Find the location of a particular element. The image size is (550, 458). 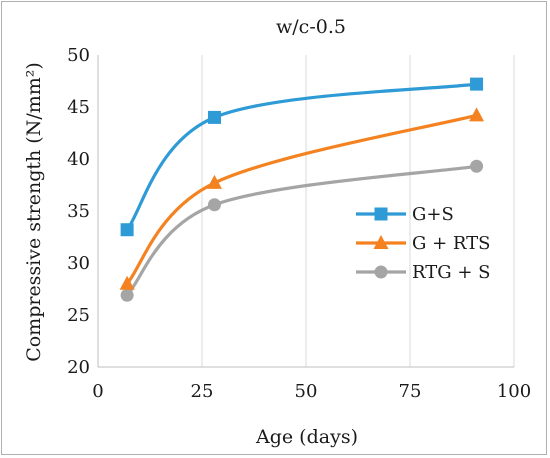

x-tick-label: 50 is located at coordinates (306, 391).